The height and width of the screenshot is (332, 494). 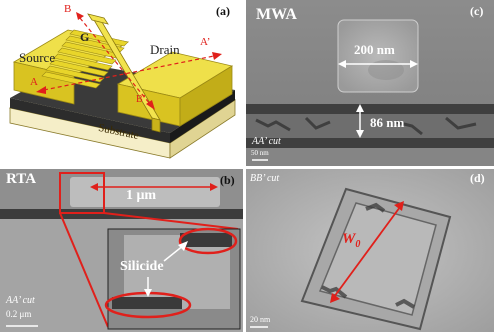 I want to click on mwa-title: MWA, so click(x=276, y=14).